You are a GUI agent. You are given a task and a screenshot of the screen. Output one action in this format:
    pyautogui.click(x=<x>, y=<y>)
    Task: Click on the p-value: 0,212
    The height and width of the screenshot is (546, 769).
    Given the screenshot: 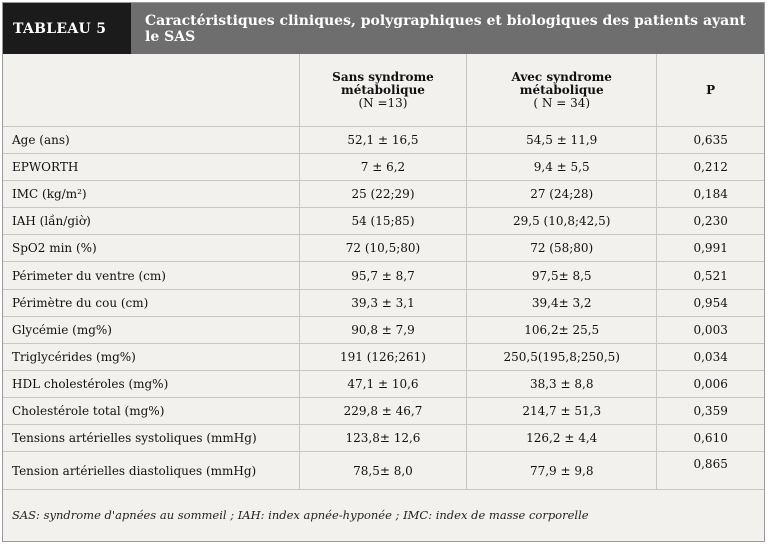 What is the action you would take?
    pyautogui.click(x=710, y=167)
    